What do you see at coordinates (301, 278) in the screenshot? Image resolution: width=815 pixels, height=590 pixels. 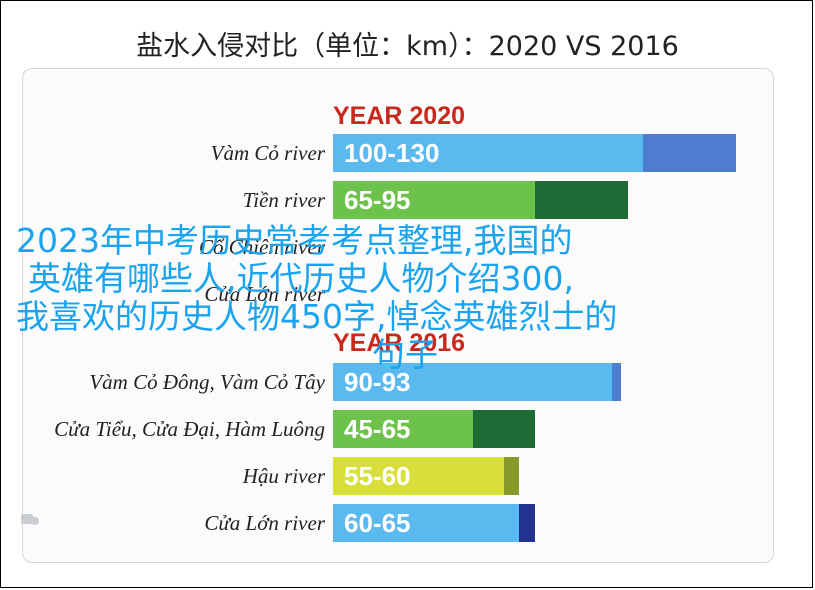 I see `overlay-line-2: 英雄有哪些人,近代历史人物介绍300,` at bounding box center [301, 278].